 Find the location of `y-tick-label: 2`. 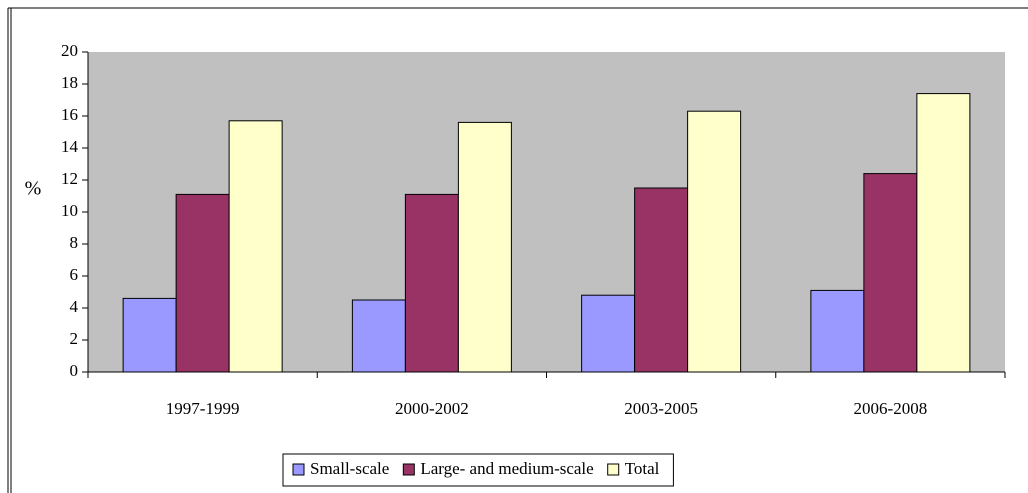

y-tick-label: 2 is located at coordinates (74, 338).